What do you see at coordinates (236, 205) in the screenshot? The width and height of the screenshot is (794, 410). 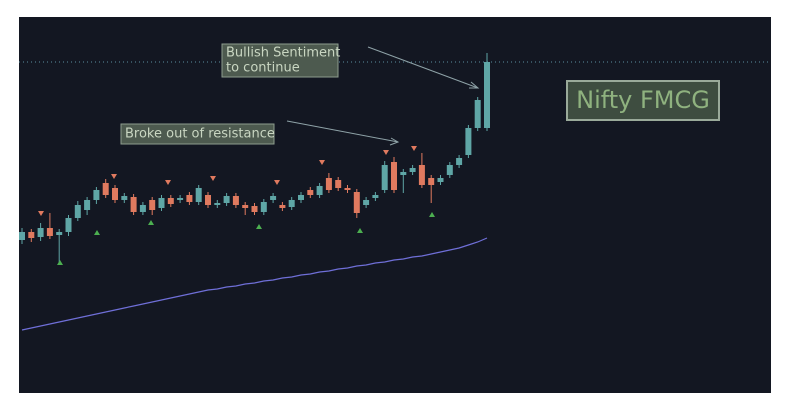 I see `signals` at bounding box center [236, 205].